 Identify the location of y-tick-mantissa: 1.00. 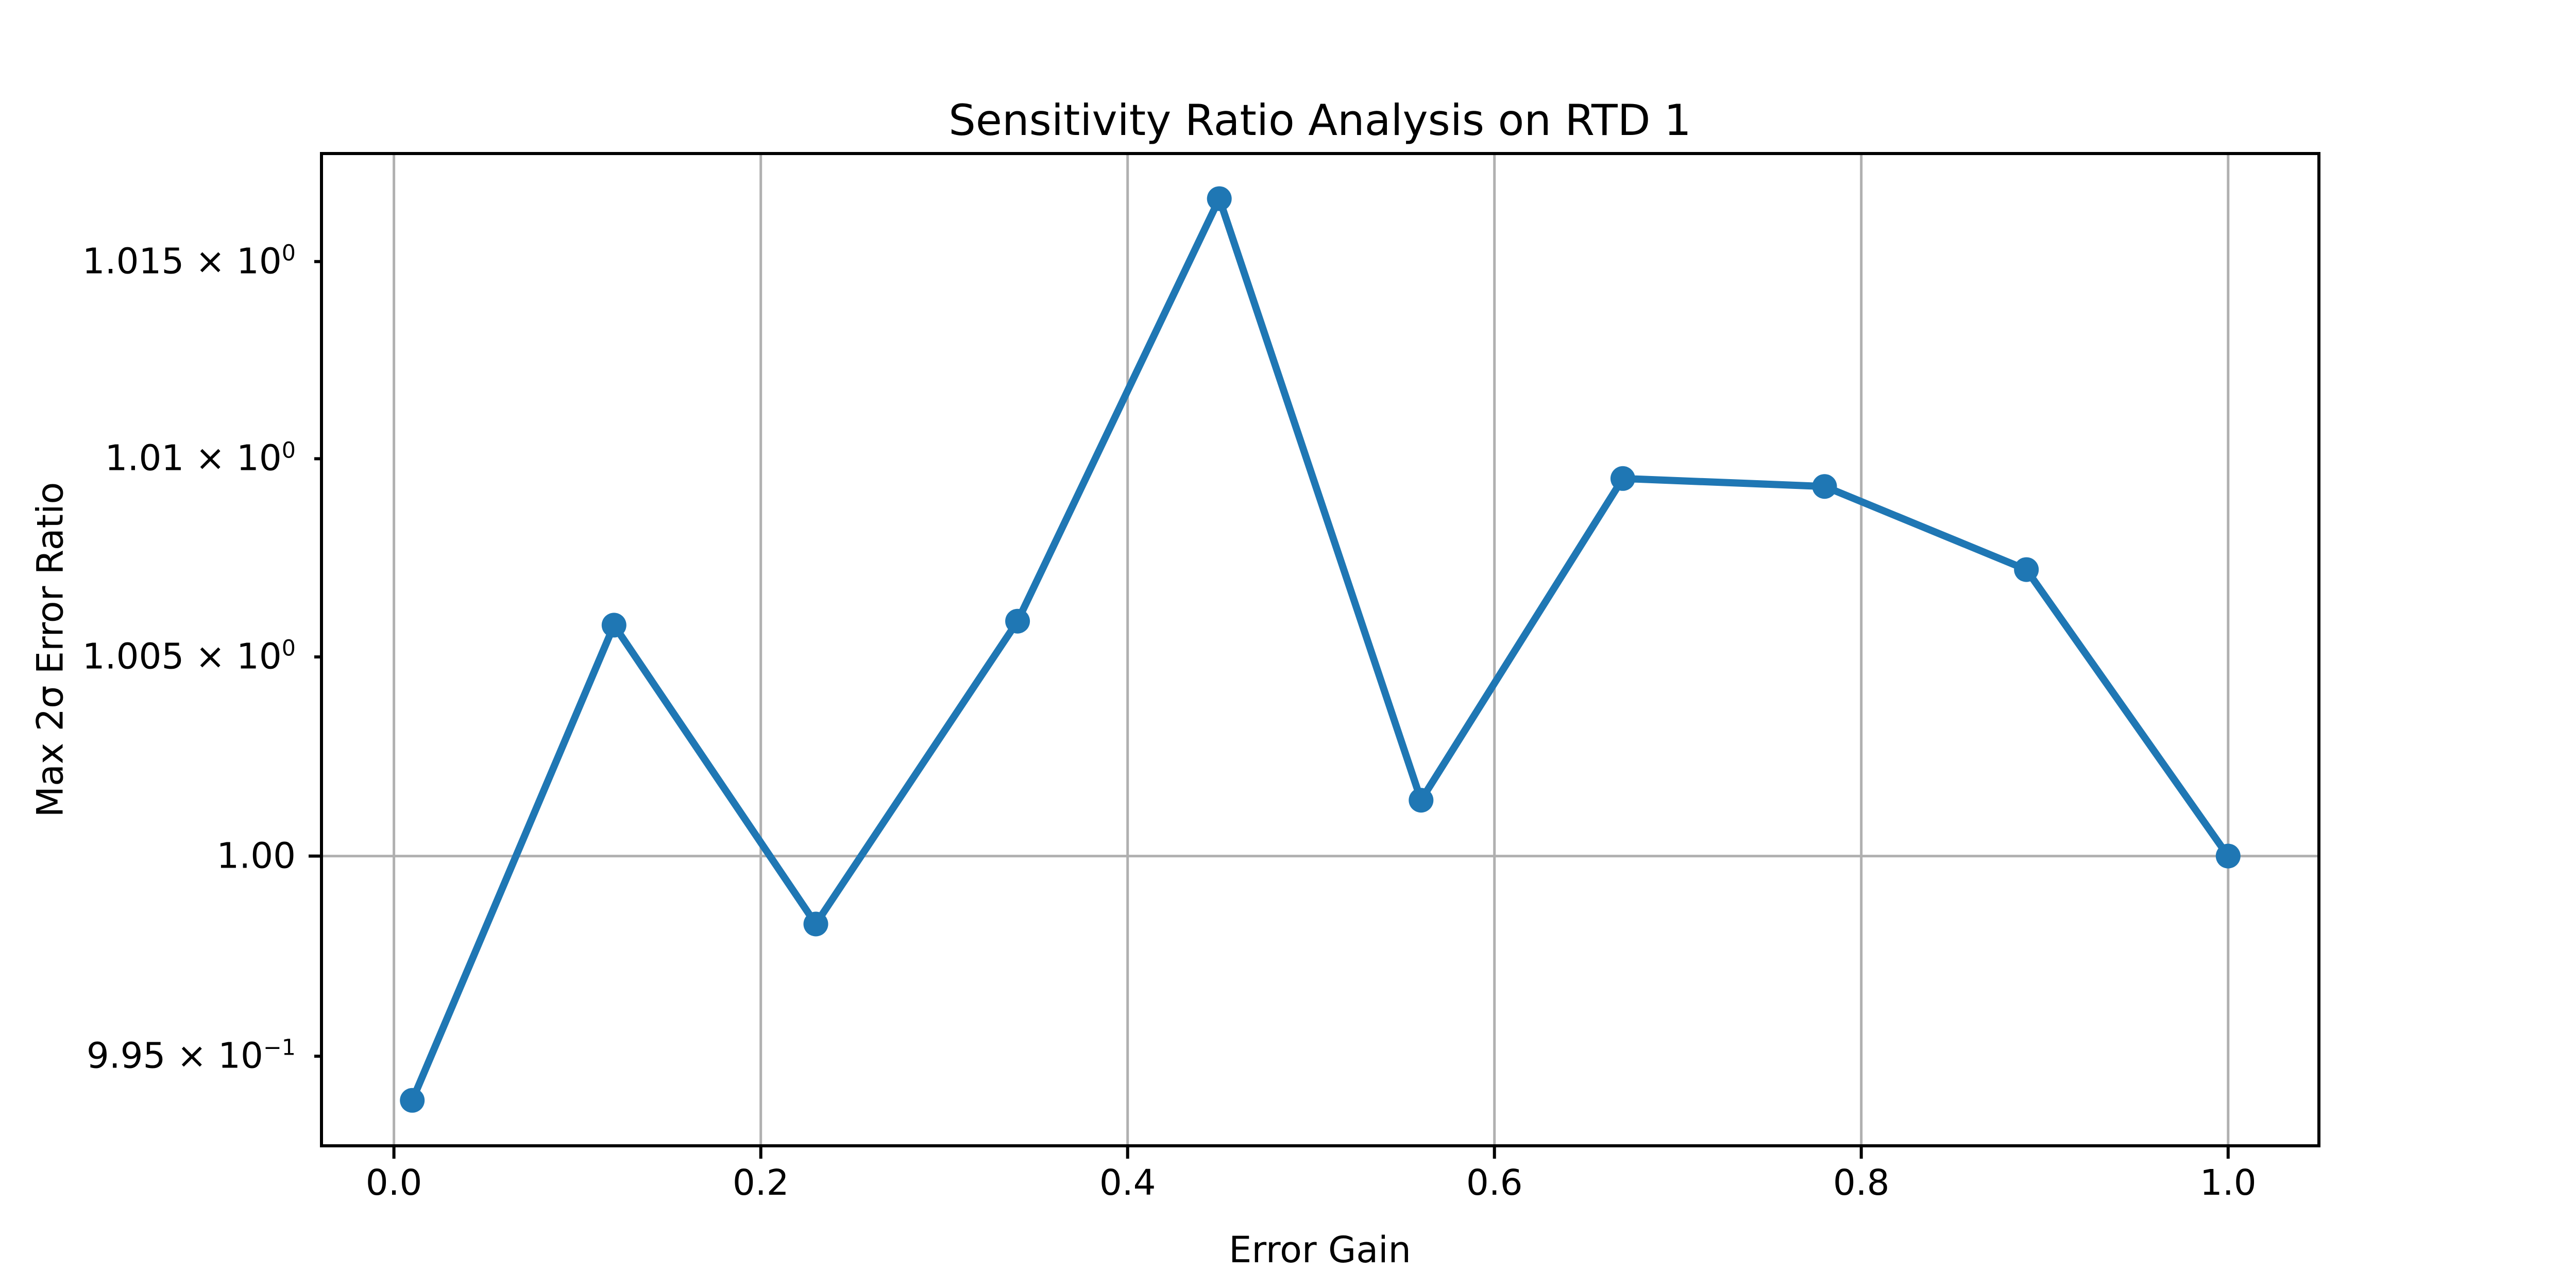
(256, 856).